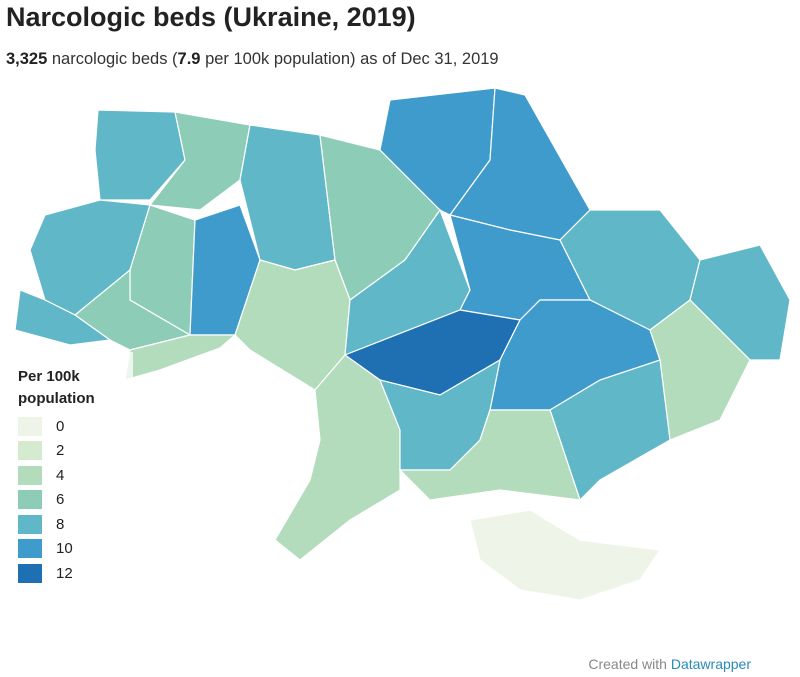  I want to click on legend-label: 0, so click(60, 426).